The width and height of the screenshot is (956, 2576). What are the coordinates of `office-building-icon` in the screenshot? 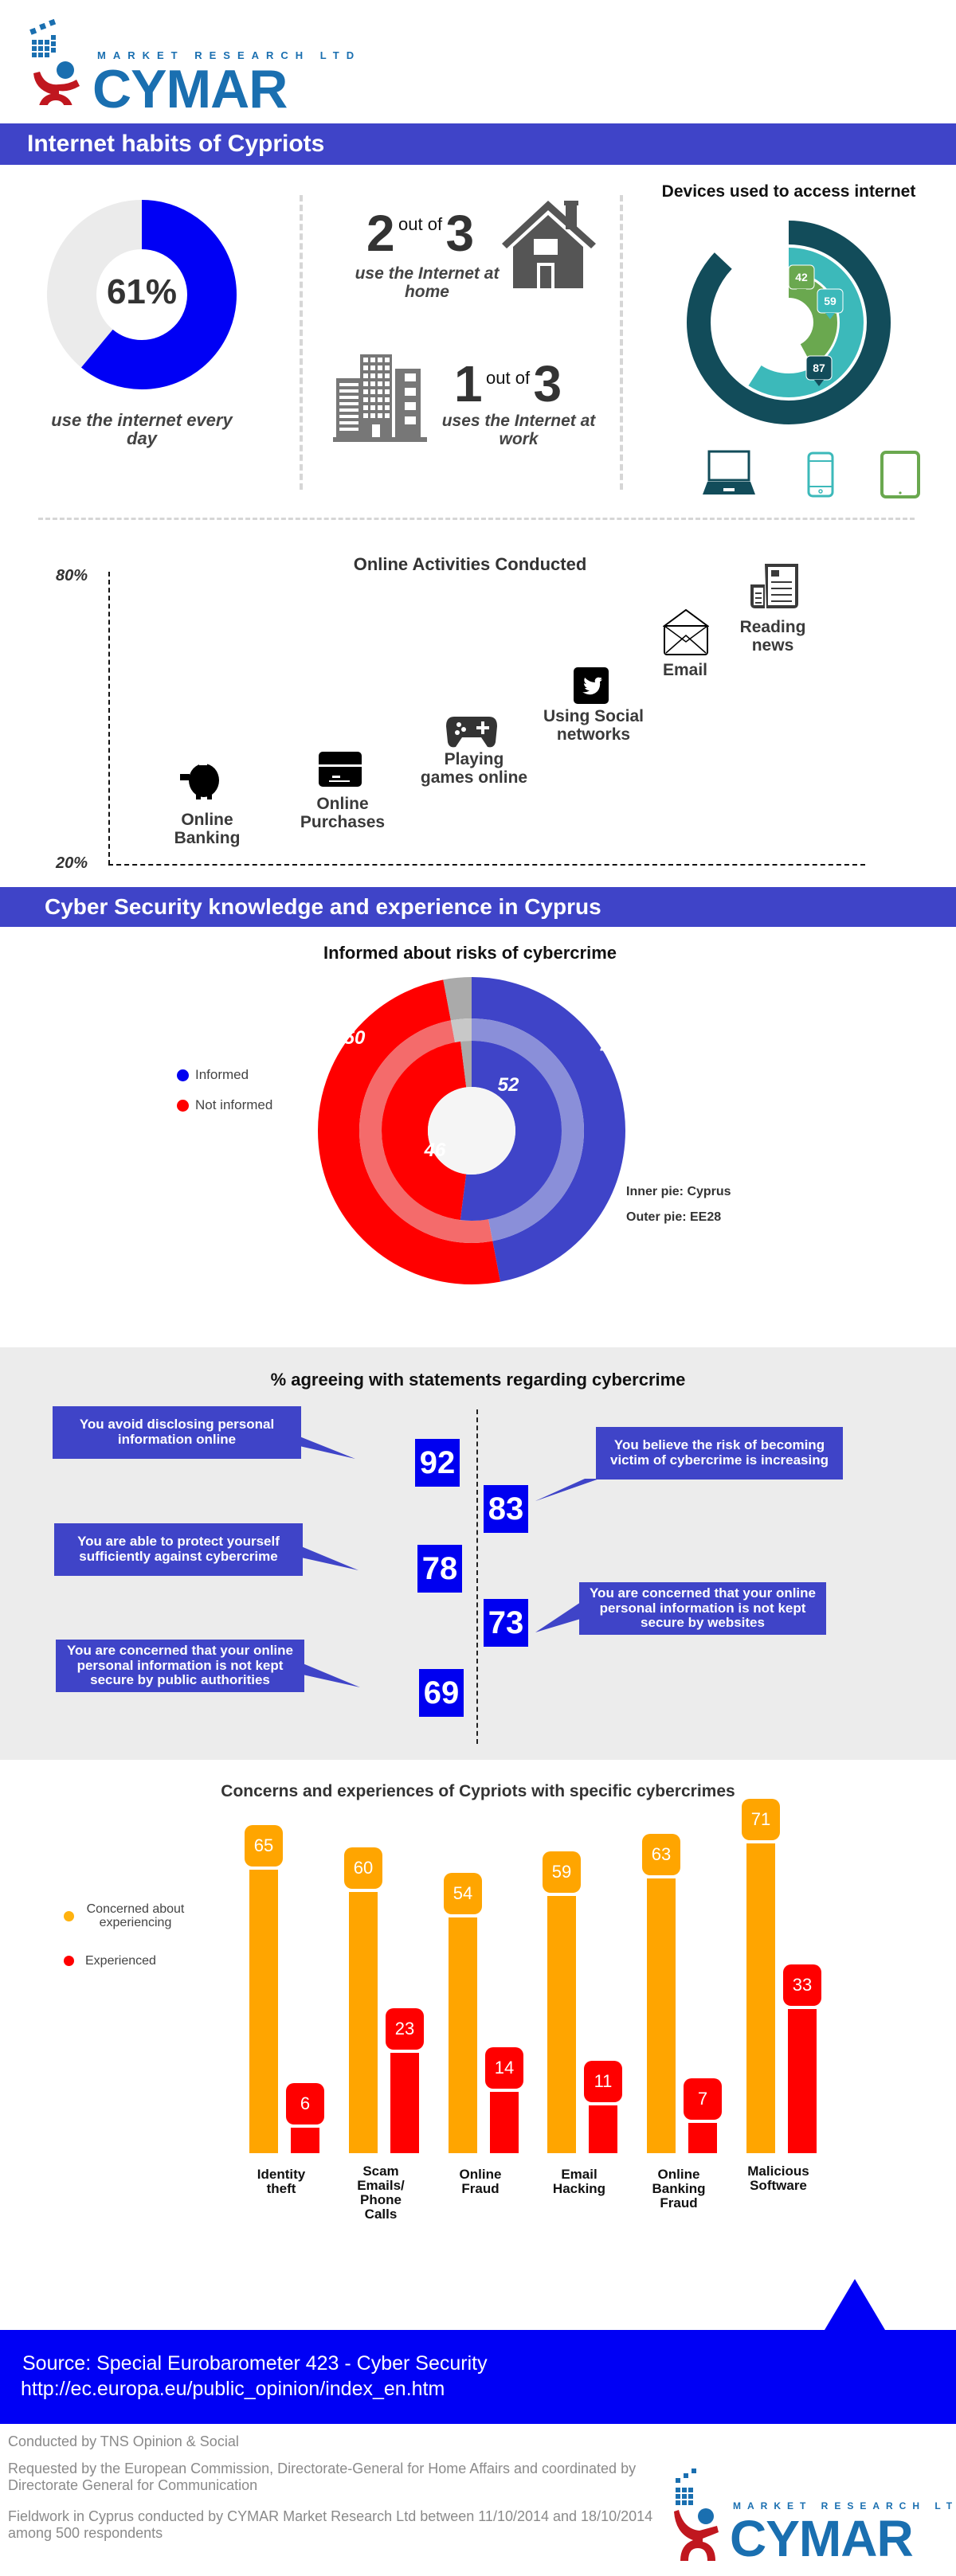 It's located at (380, 398).